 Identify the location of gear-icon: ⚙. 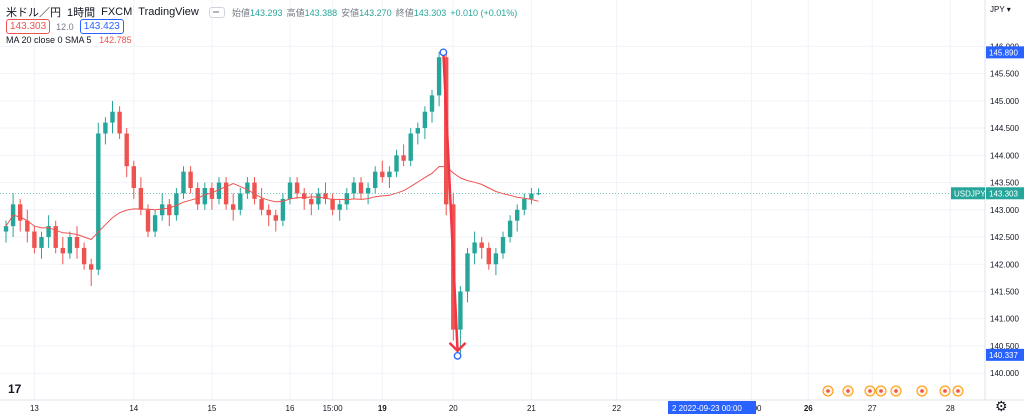
(1001, 406).